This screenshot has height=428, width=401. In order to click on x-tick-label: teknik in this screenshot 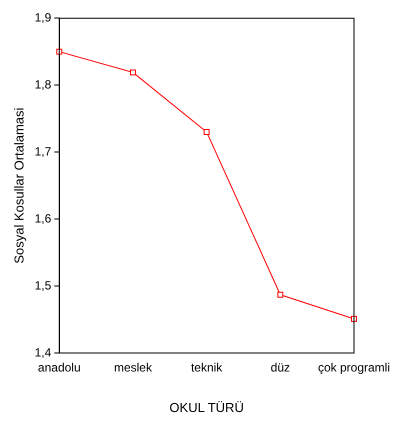, I will do `click(207, 367)`.